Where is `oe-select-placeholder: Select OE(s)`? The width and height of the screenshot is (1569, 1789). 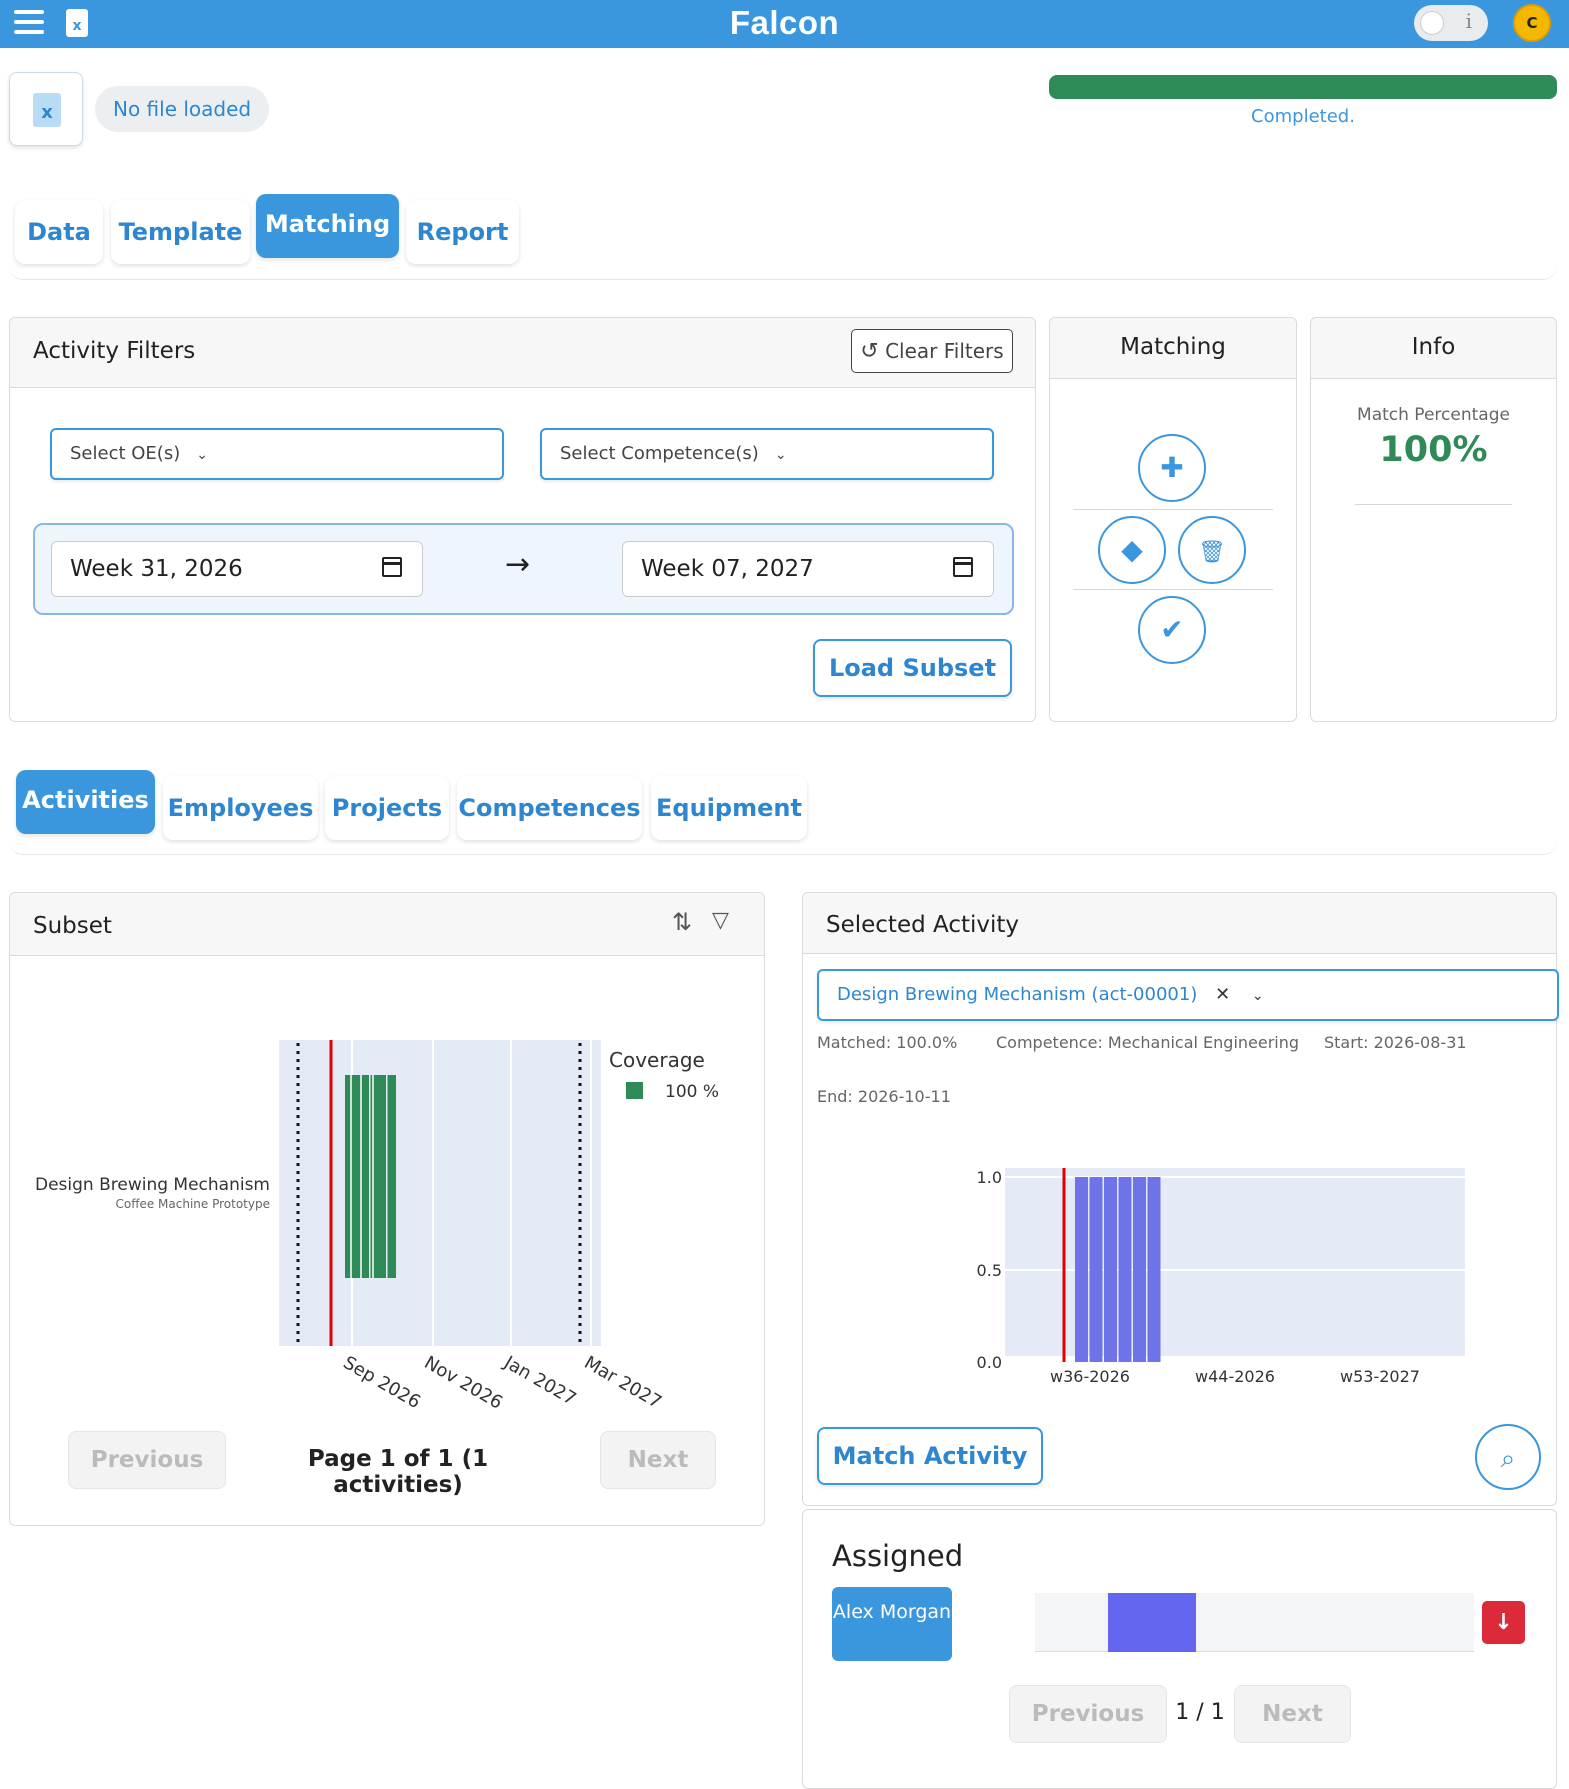 oe-select-placeholder: Select OE(s) is located at coordinates (125, 453).